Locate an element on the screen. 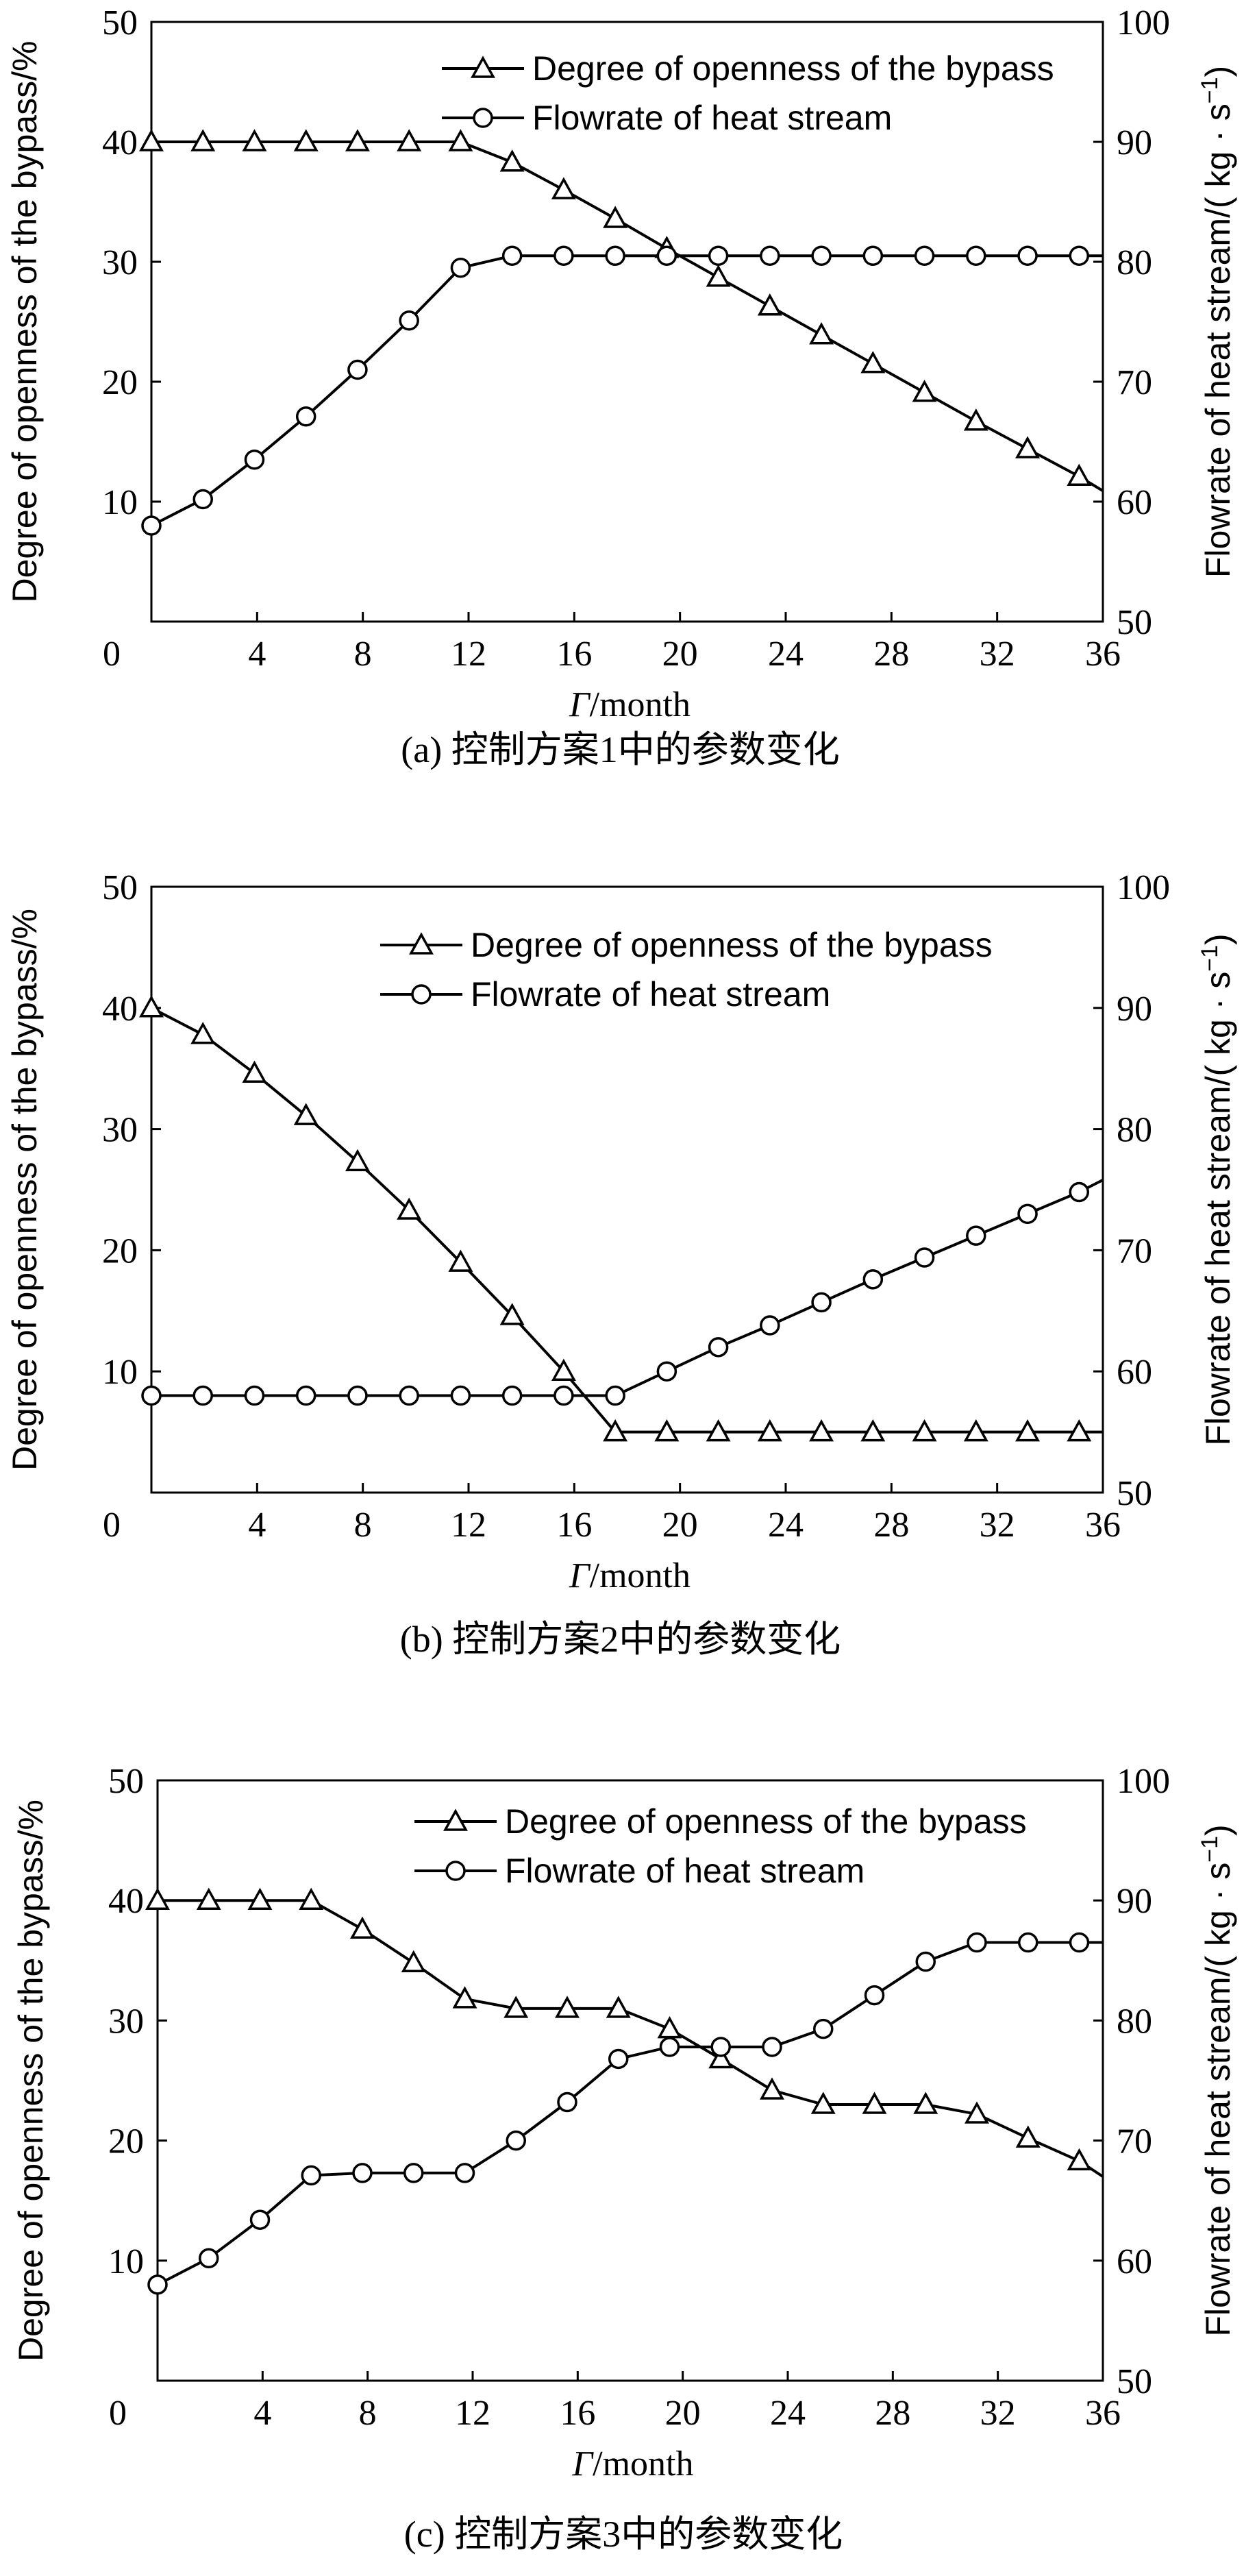 The width and height of the screenshot is (1244, 2576). y-right-tick-label: 90 is located at coordinates (1135, 1010).